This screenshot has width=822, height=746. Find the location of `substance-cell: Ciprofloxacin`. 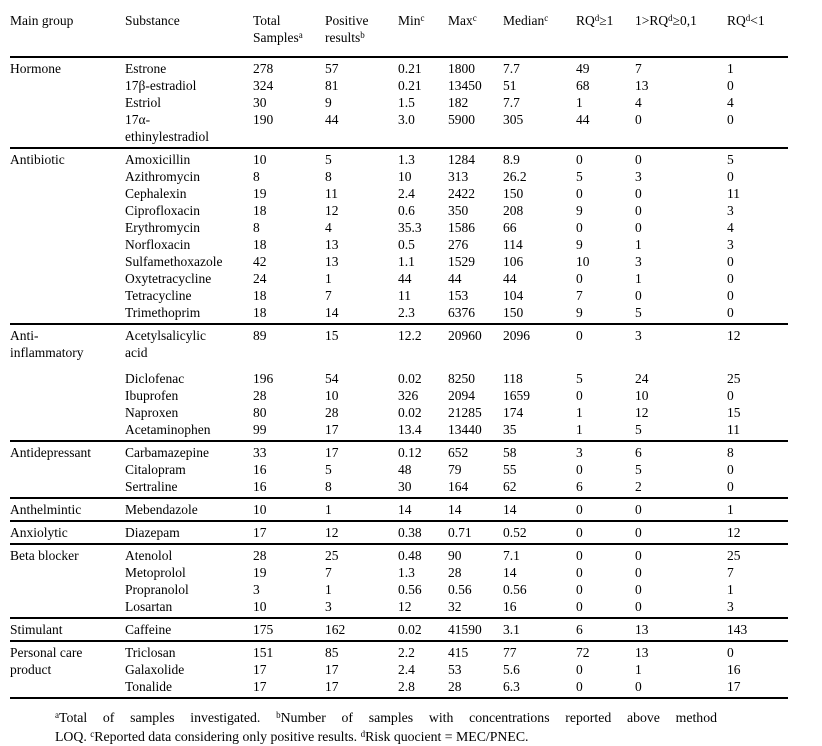

substance-cell: Ciprofloxacin is located at coordinates (162, 210).